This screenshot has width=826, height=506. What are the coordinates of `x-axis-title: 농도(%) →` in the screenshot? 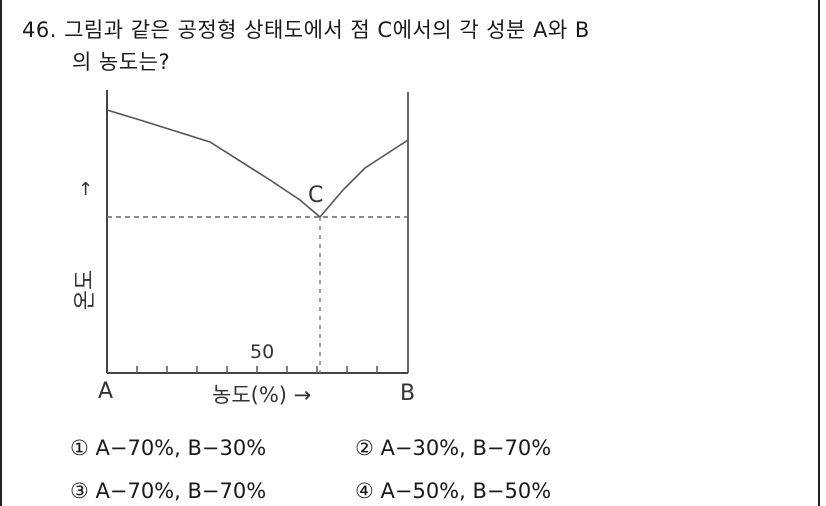 It's located at (261, 395).